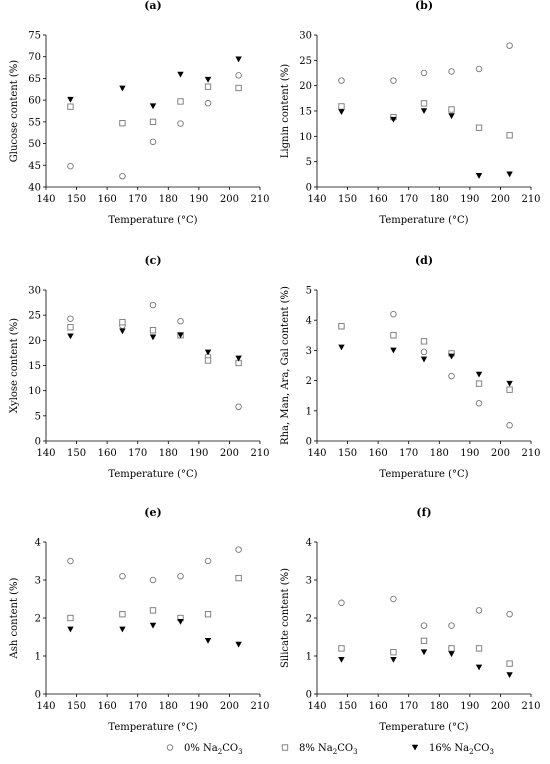 This screenshot has width=550, height=764. I want to click on legend-marker-triangle-down, so click(415, 747).